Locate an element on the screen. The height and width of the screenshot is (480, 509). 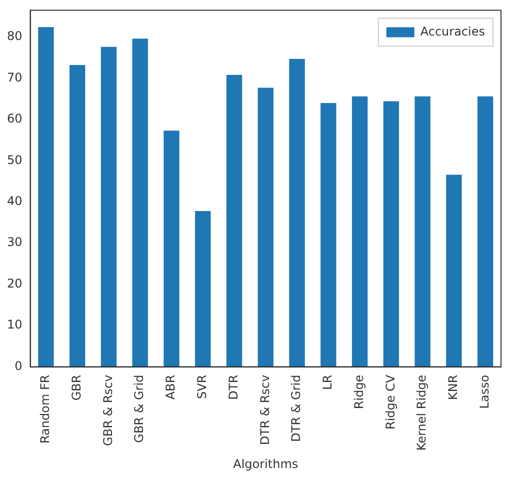
x-tick-label: DTR & Rscv is located at coordinates (265, 409).